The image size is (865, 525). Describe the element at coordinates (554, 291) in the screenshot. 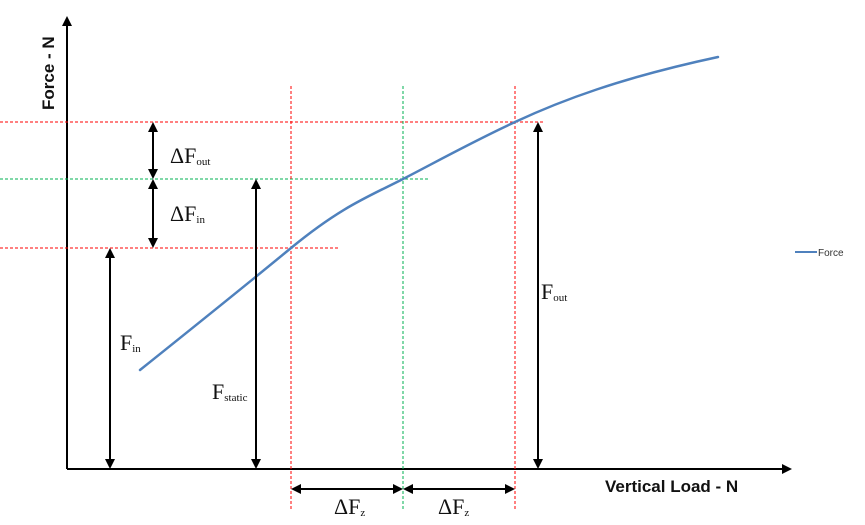

I see `f-out-label: Fout` at that location.